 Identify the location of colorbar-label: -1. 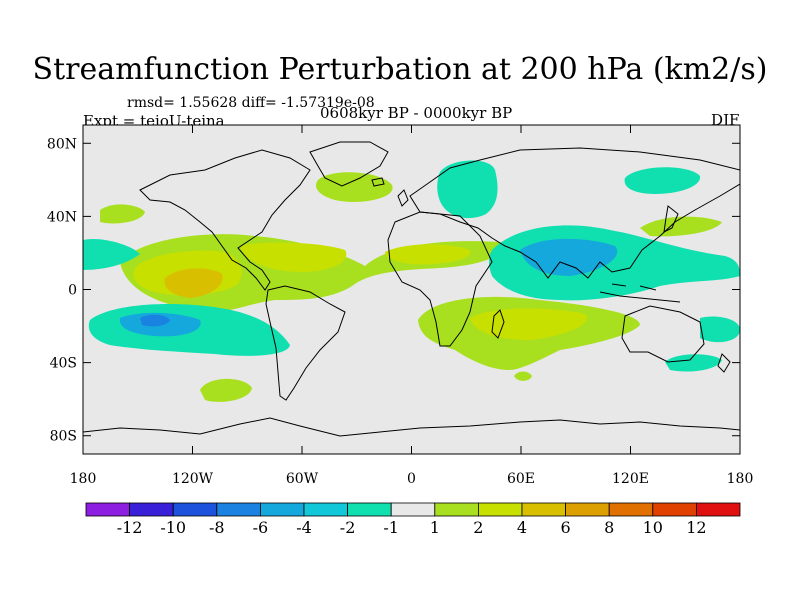
(391, 527).